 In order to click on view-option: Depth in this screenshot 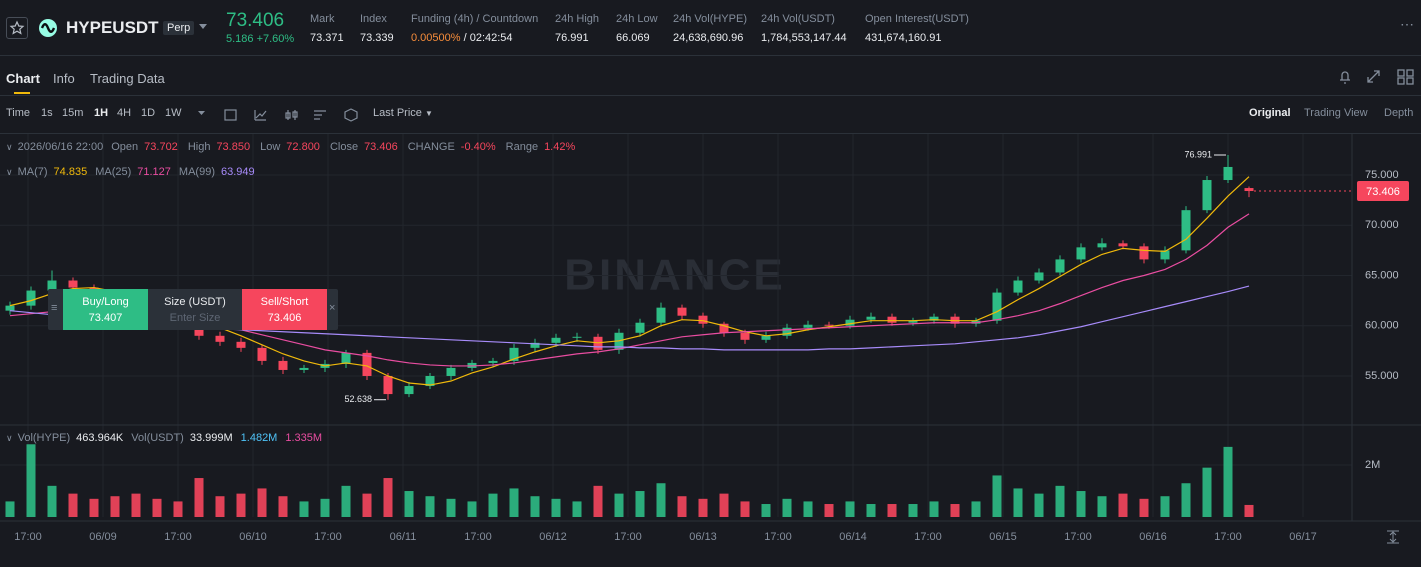, I will do `click(1399, 113)`.